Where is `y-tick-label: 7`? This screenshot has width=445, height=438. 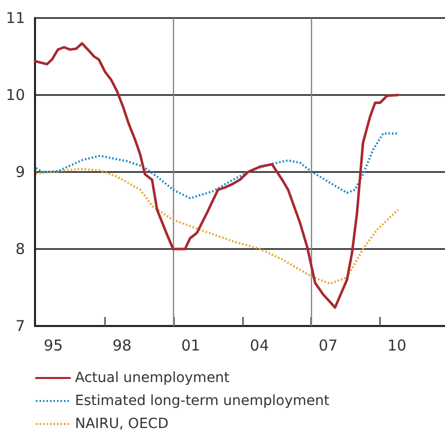 y-tick-label: 7 is located at coordinates (20, 326).